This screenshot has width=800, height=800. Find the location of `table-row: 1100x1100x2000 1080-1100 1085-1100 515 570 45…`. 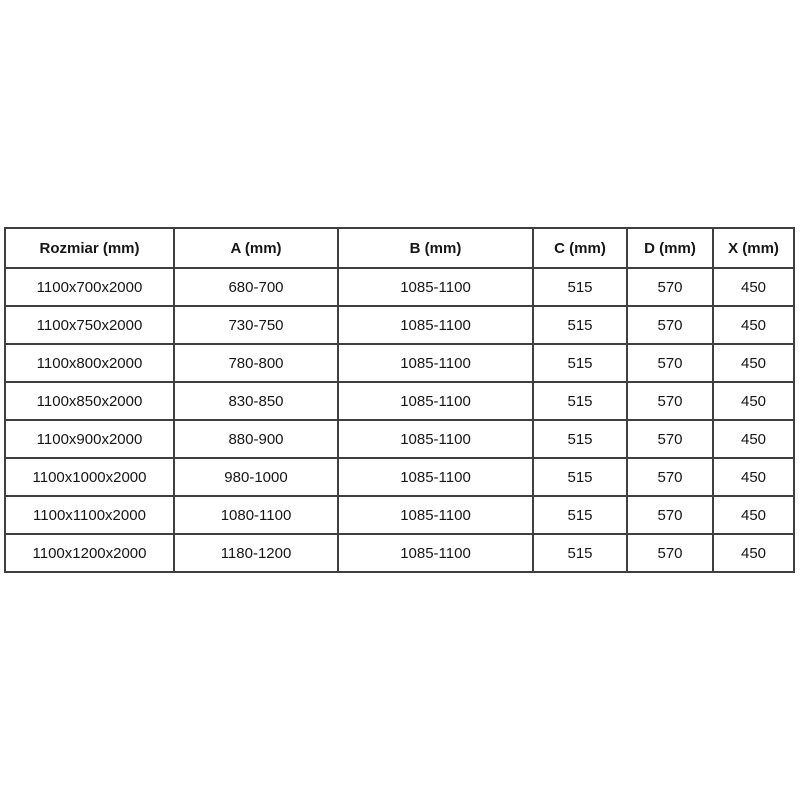

table-row: 1100x1100x2000 1080-1100 1085-1100 515 570 45… is located at coordinates (399, 515).